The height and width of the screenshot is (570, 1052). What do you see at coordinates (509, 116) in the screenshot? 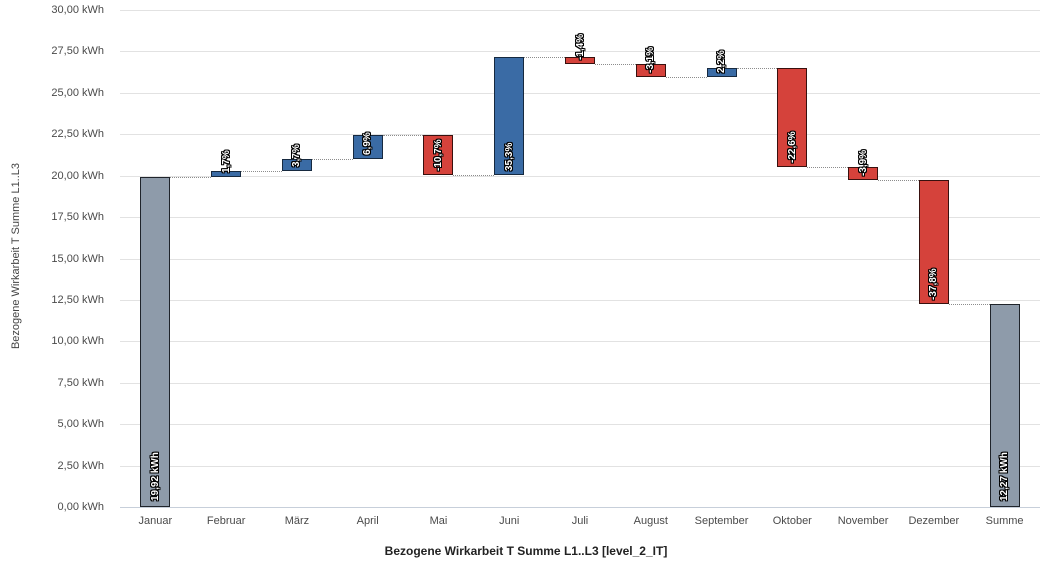
I see `bar-juni` at bounding box center [509, 116].